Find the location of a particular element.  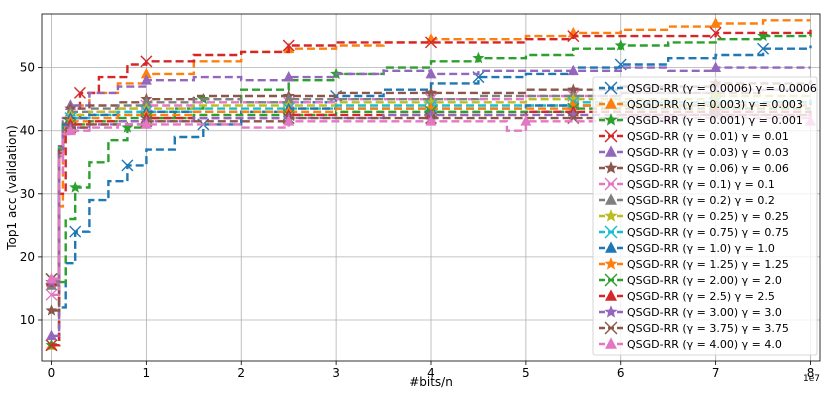

legend-entry: QSGD-RR (γ = 1.0) γ = 1.0 is located at coordinates (687, 248).